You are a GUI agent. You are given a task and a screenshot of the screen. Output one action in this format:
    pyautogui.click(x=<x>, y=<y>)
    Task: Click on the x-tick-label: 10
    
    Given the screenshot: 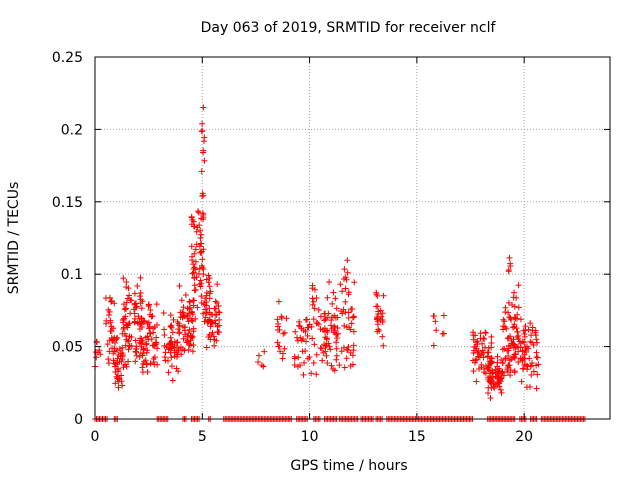 What is the action you would take?
    pyautogui.click(x=310, y=437)
    